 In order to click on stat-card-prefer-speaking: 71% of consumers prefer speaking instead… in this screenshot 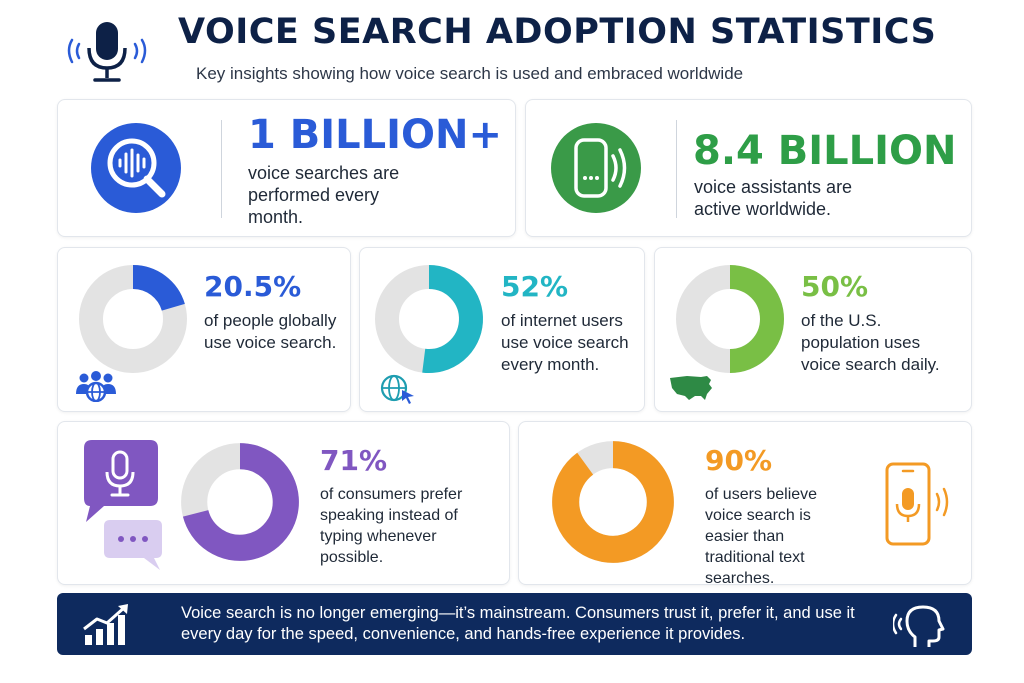, I will do `click(283, 503)`.